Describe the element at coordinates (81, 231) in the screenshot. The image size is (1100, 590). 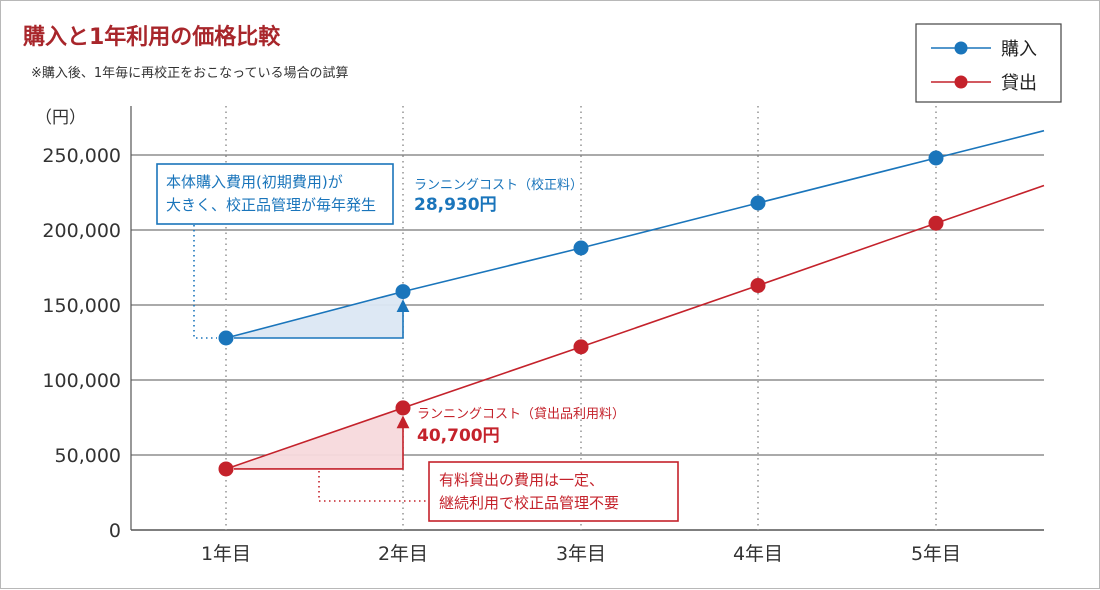
I see `y-tick-label: 200,000` at that location.